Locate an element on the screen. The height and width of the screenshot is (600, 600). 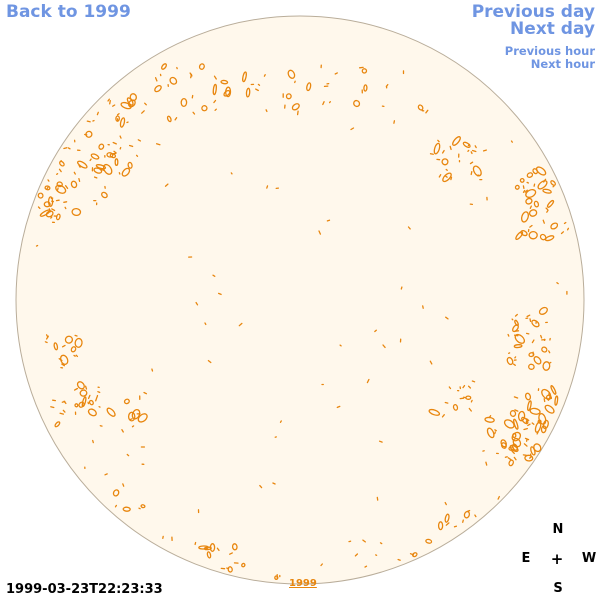
compass-south-label: S is located at coordinates (558, 588).